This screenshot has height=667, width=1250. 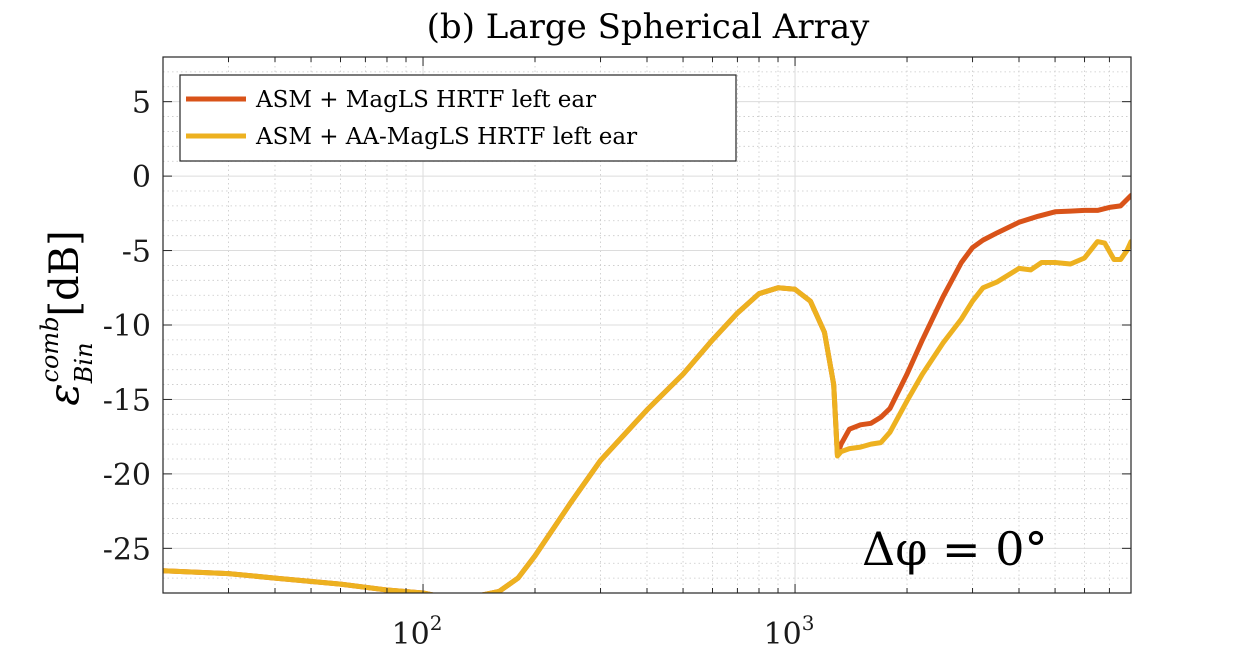 I want to click on y-axis-label-superscript: comb, so click(x=50, y=349).